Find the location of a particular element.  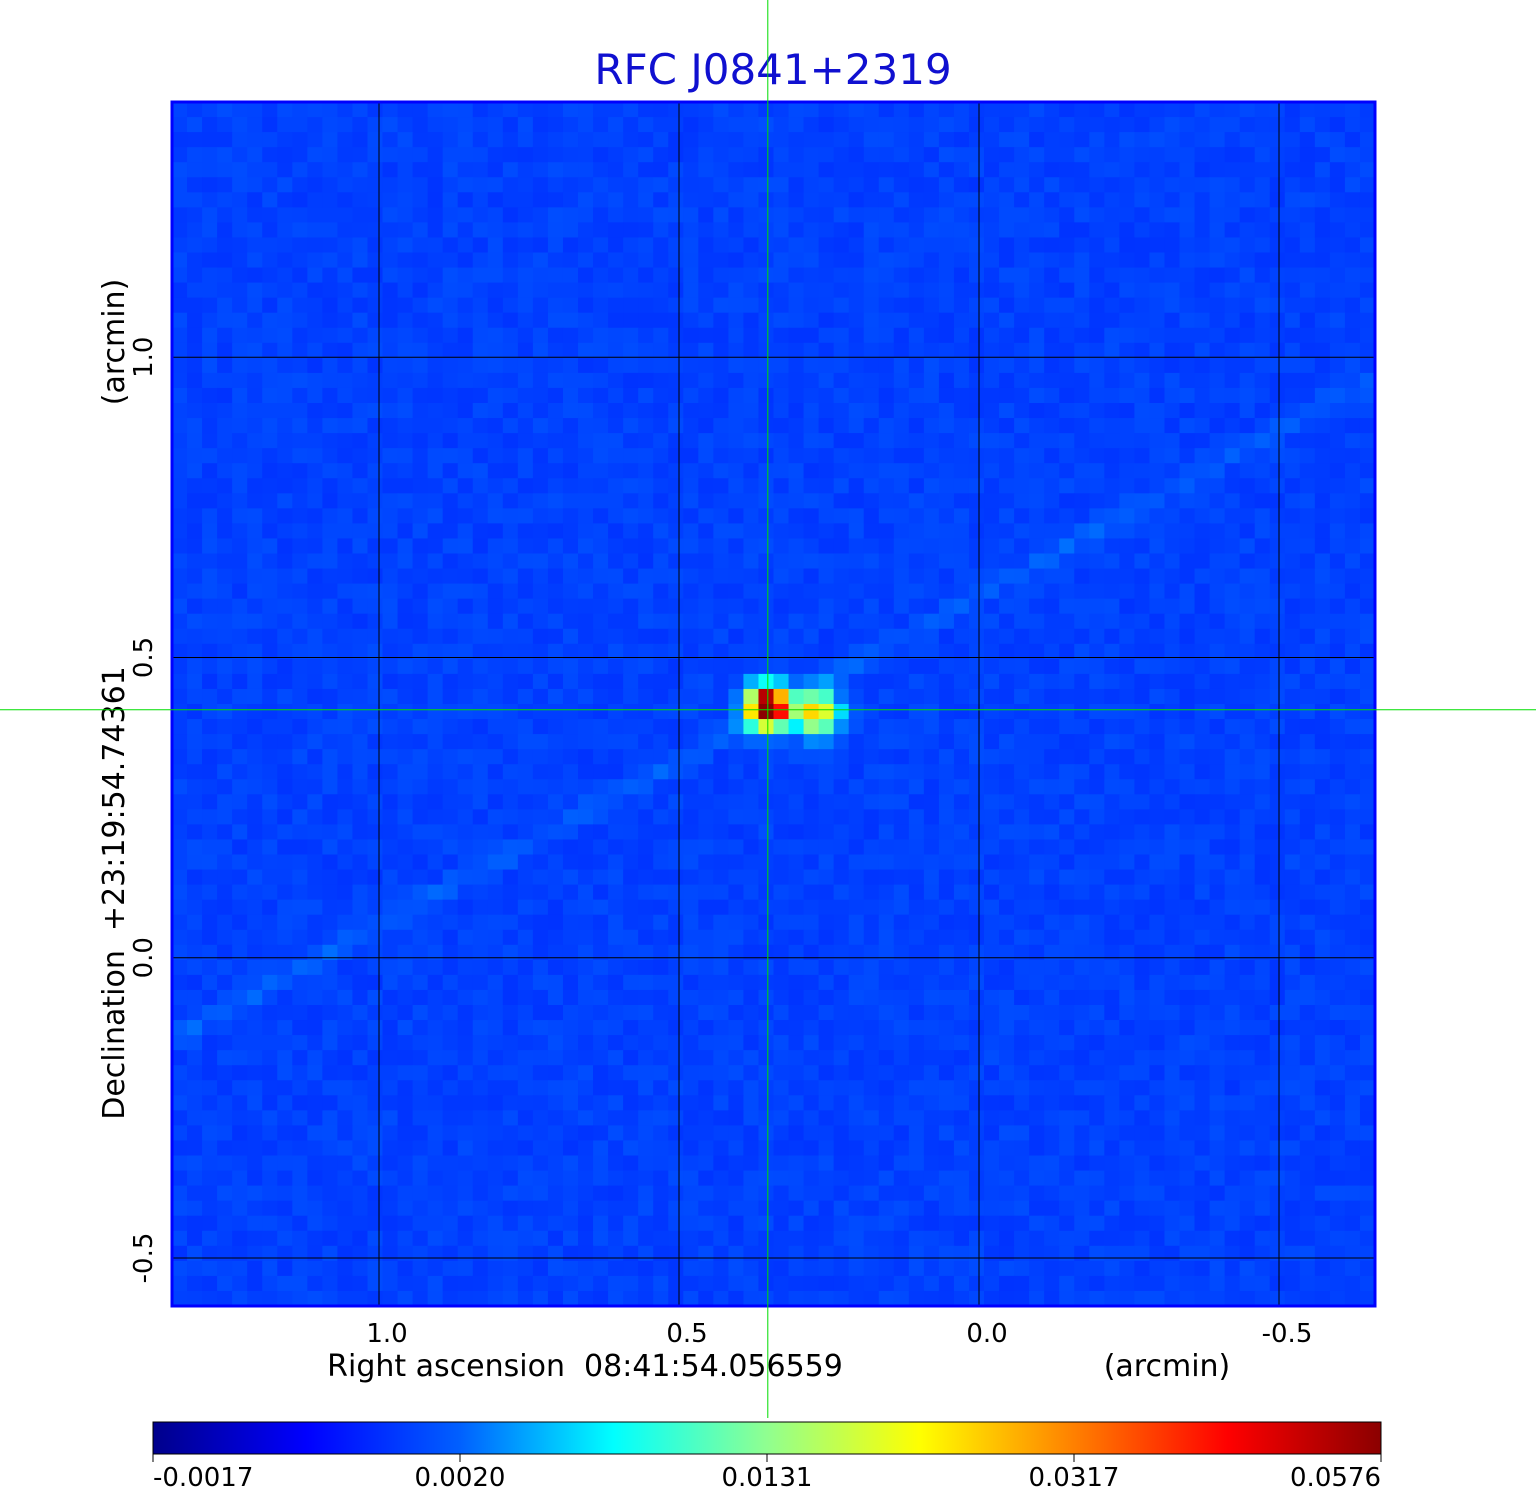

y-axis-unit: (arcmin) is located at coordinates (114, 342).